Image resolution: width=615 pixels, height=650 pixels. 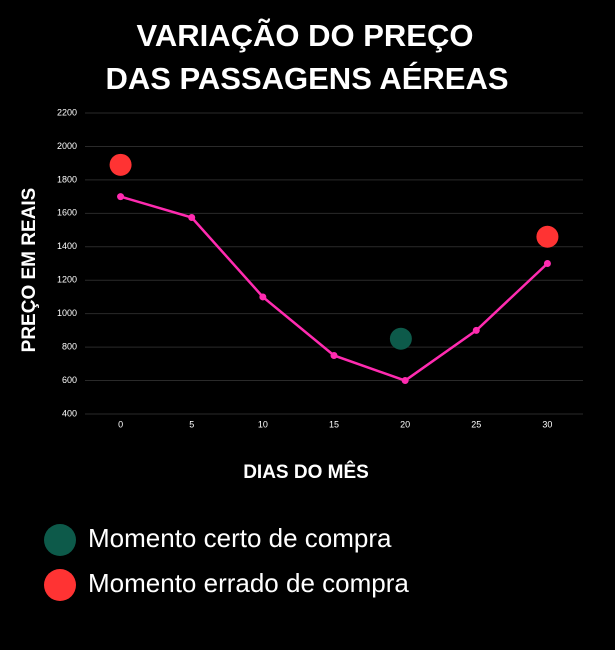 What do you see at coordinates (67, 179) in the screenshot?
I see `y-tick-label: 1800` at bounding box center [67, 179].